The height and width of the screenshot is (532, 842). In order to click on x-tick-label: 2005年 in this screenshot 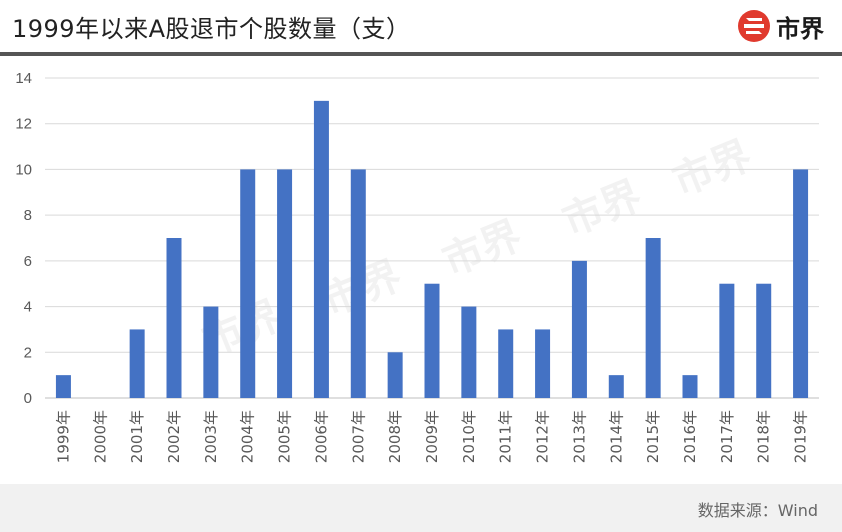, I will do `click(285, 436)`.